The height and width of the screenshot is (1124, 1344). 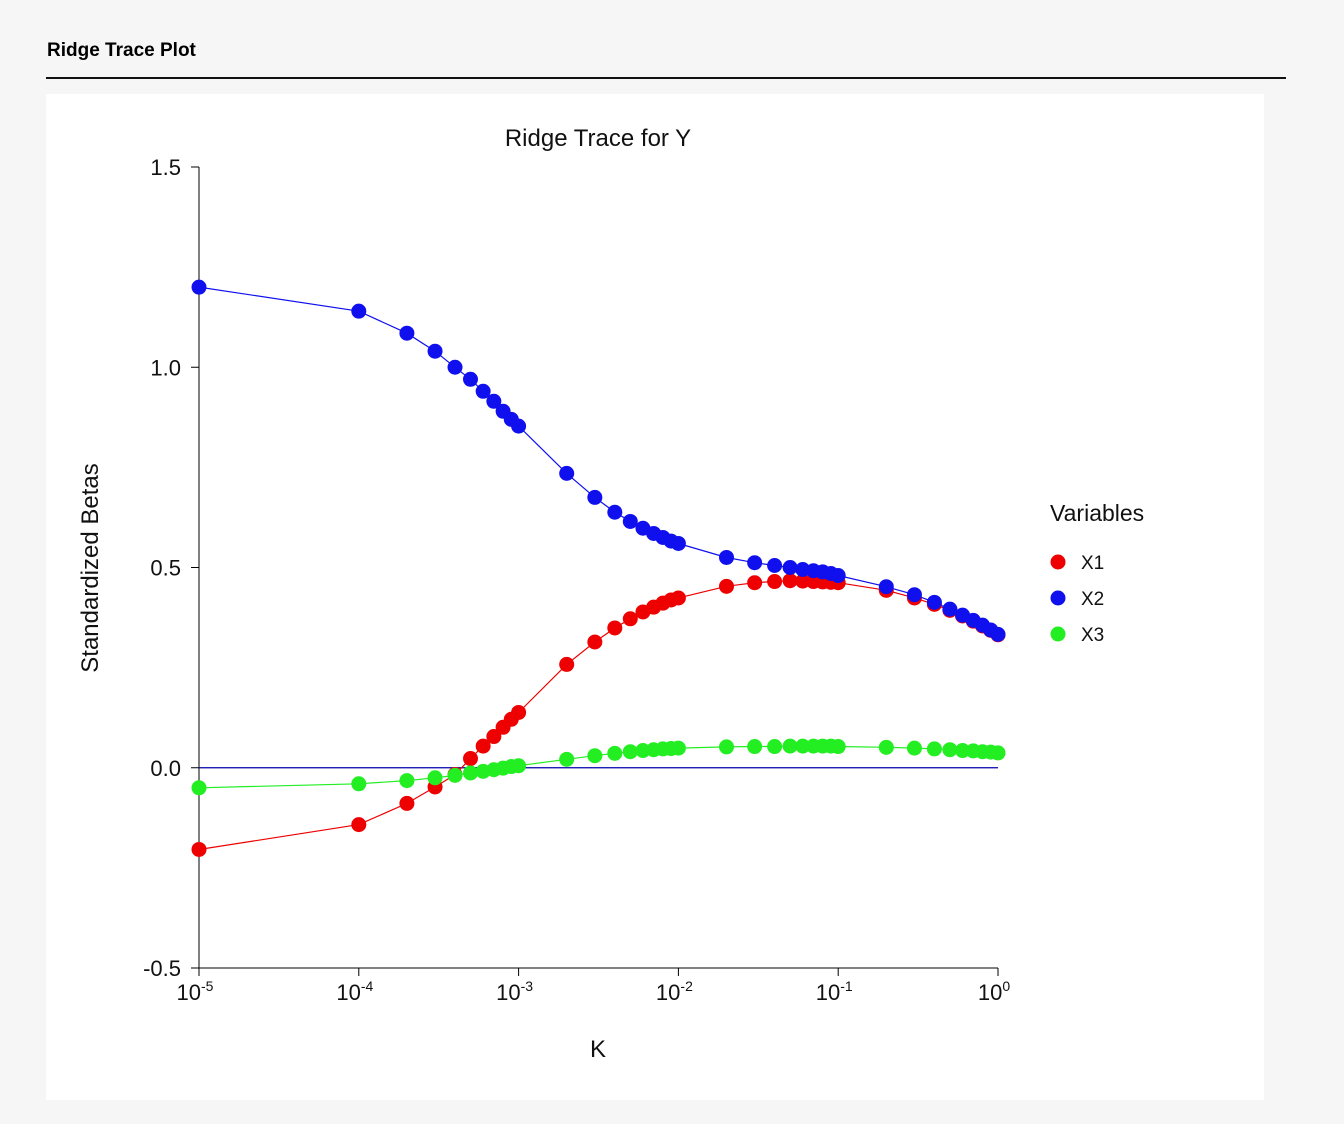 What do you see at coordinates (514, 991) in the screenshot?
I see `x-tick-label: 10⁻³` at bounding box center [514, 991].